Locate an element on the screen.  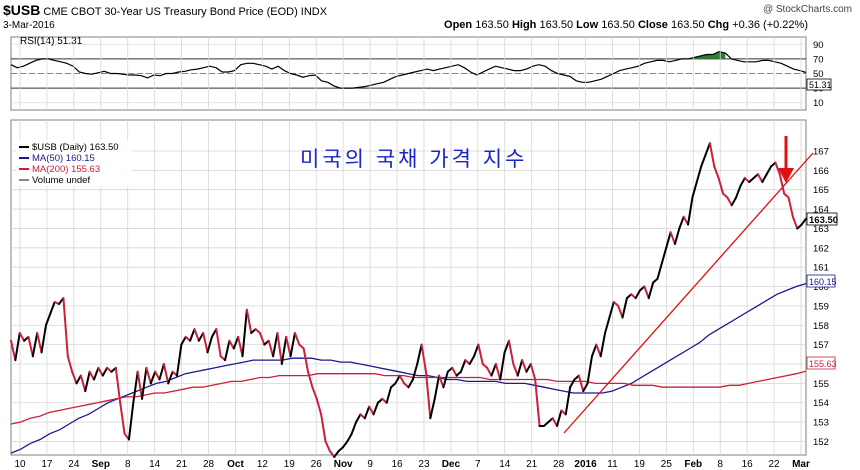
rsi-tick-label: 10 is located at coordinates (818, 103).